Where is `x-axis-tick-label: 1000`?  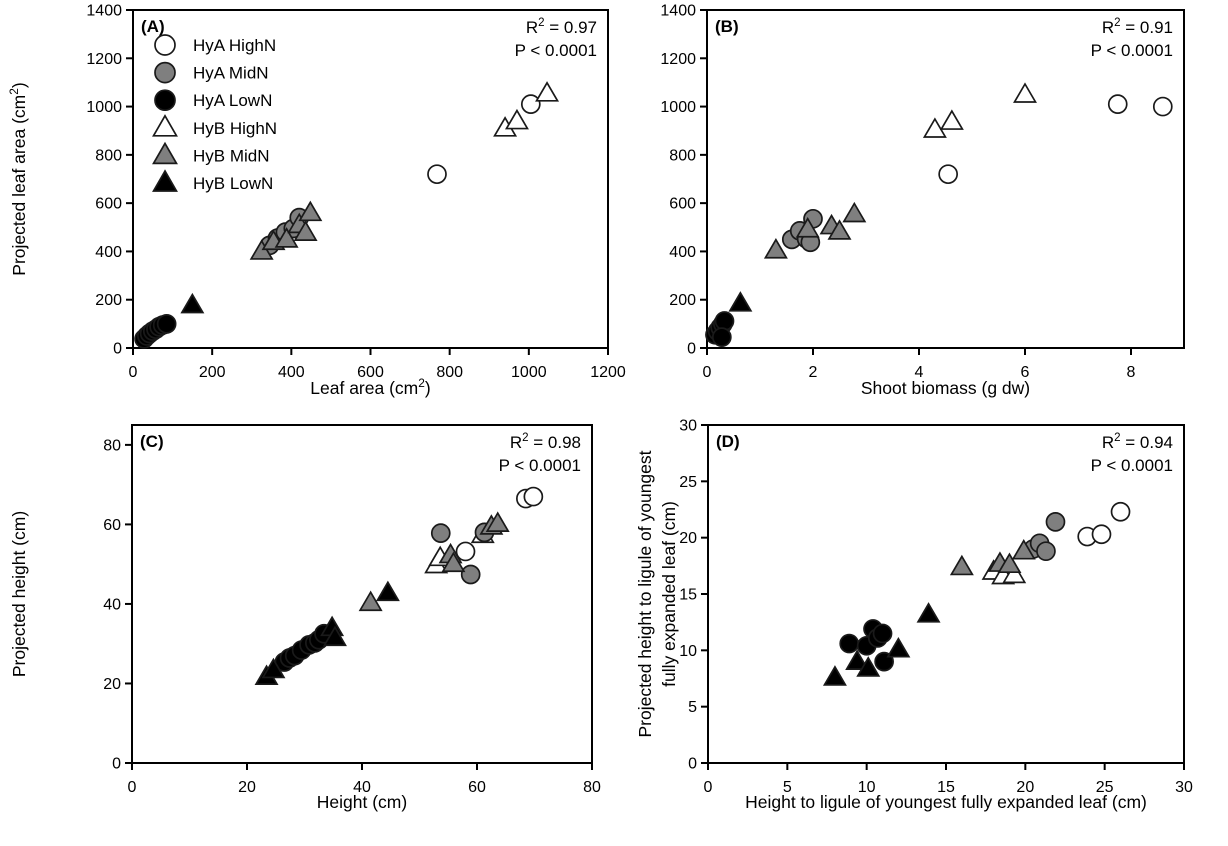 x-axis-tick-label: 1000 is located at coordinates (529, 372).